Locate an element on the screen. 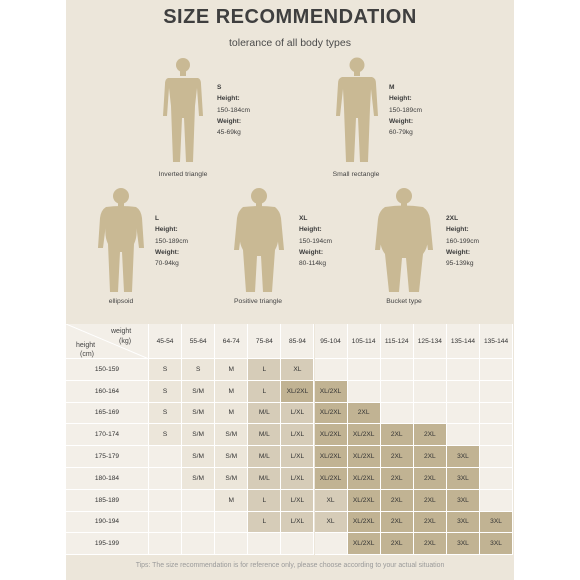  height-row-header: 165-169 is located at coordinates (107, 413).